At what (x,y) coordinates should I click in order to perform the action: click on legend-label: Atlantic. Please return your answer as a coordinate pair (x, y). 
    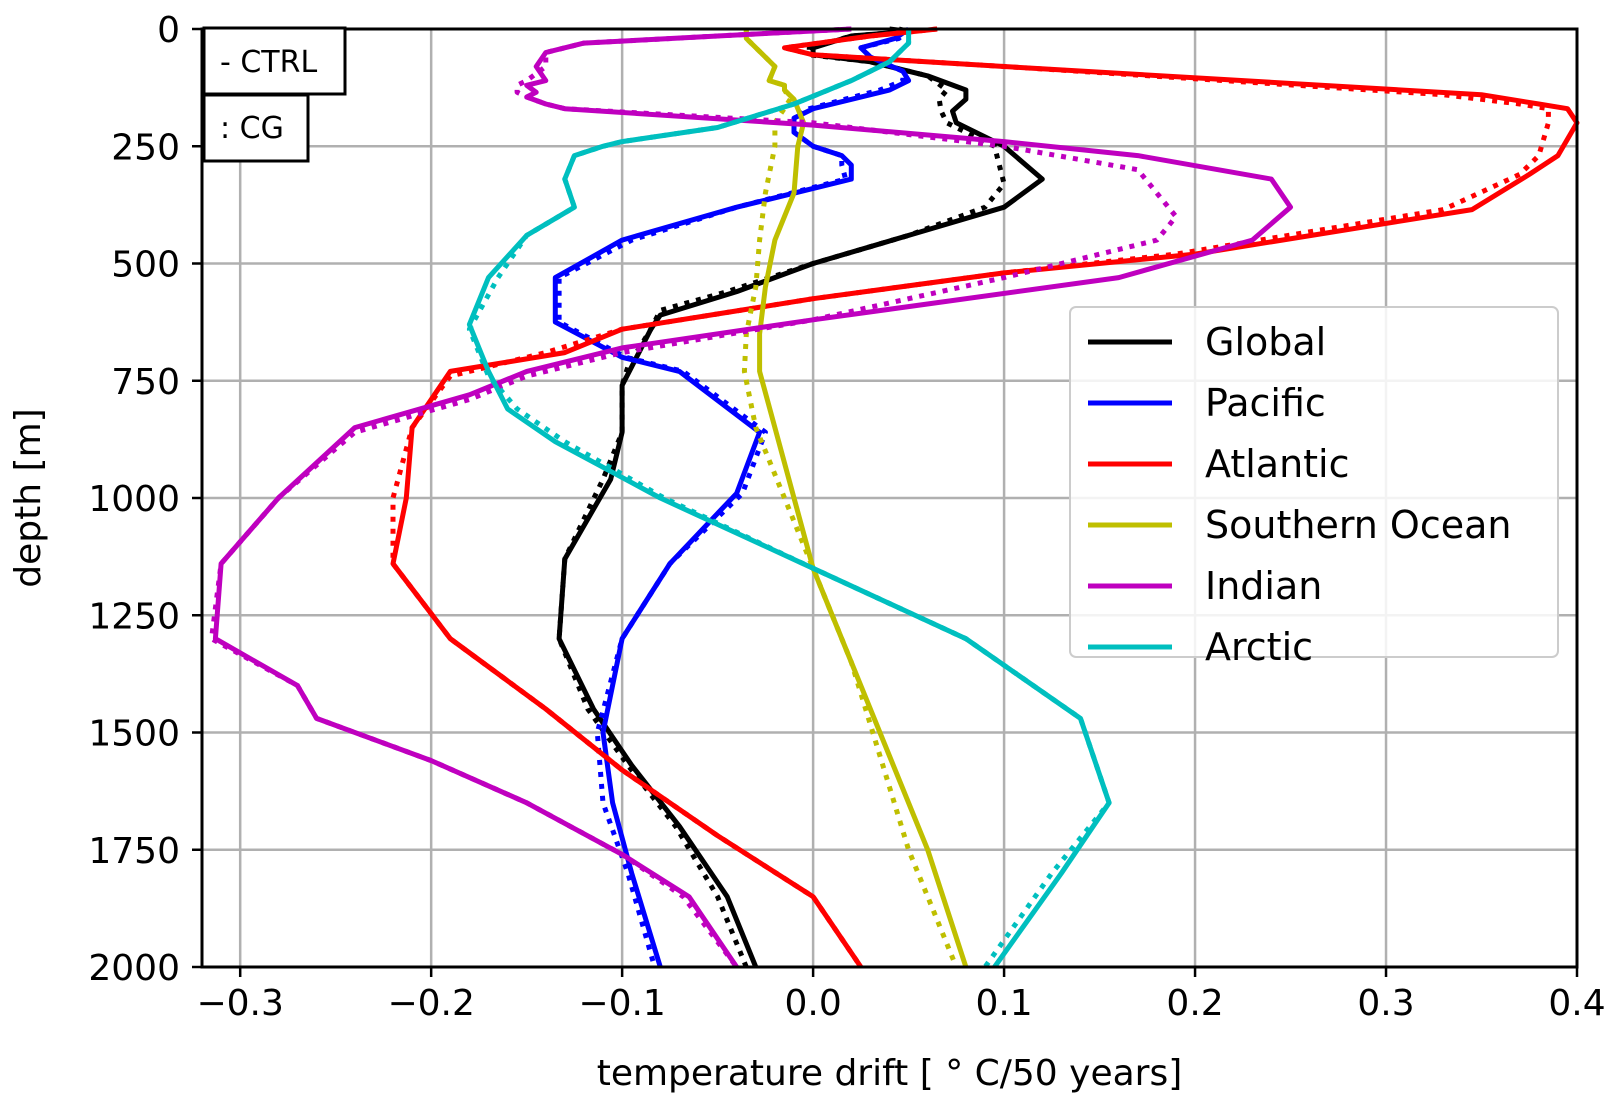
    Looking at the image, I should click on (1277, 464).